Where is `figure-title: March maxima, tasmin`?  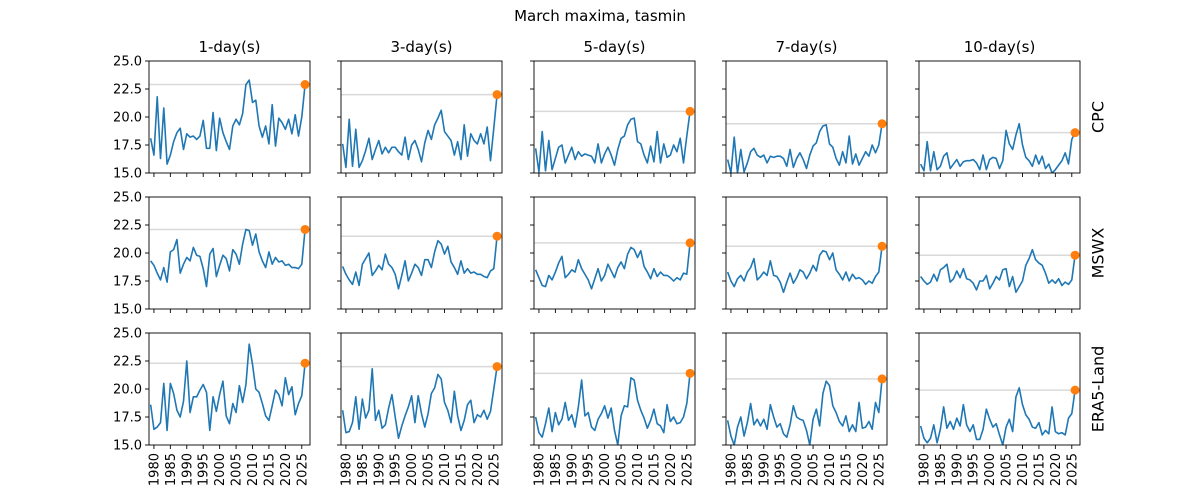 figure-title: March maxima, tasmin is located at coordinates (600, 16).